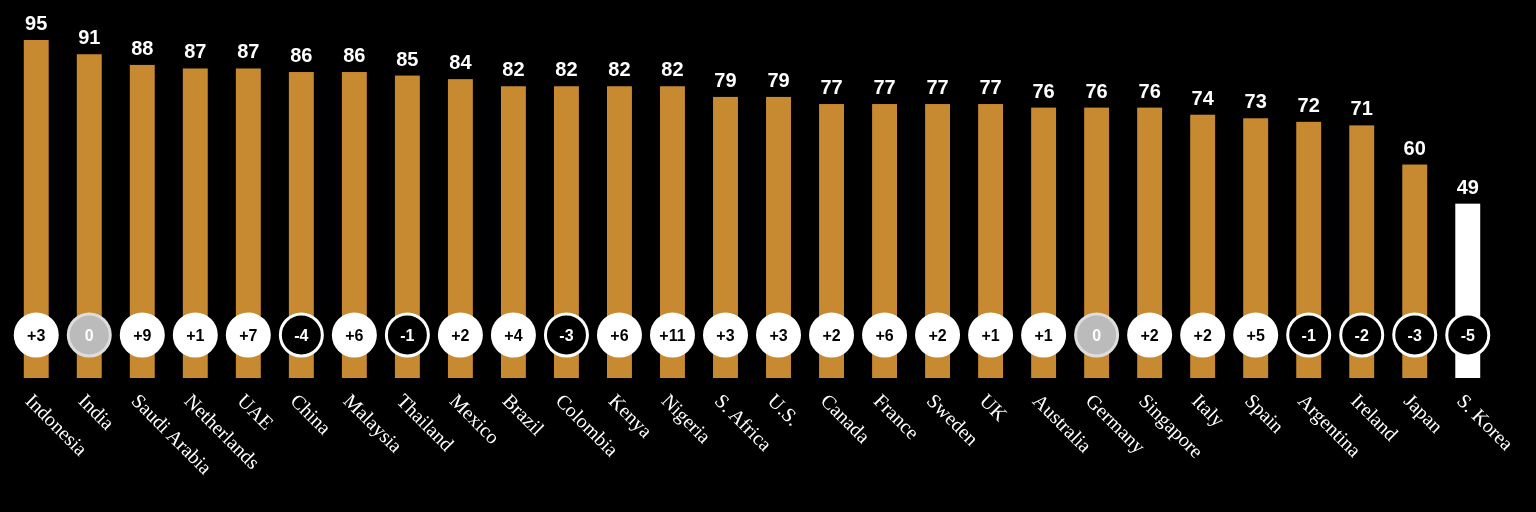  I want to click on data-label: 74, so click(1203, 97).